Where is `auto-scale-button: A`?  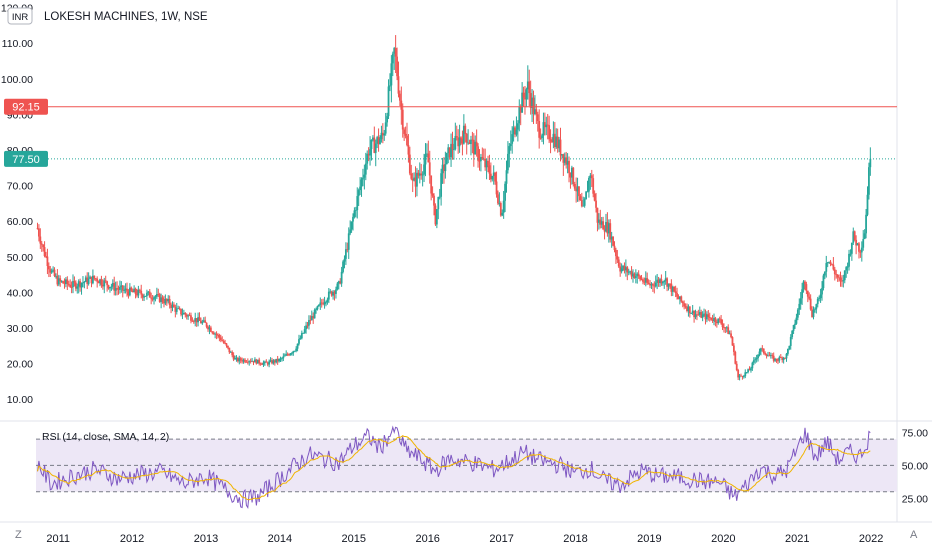 auto-scale-button: A is located at coordinates (914, 535).